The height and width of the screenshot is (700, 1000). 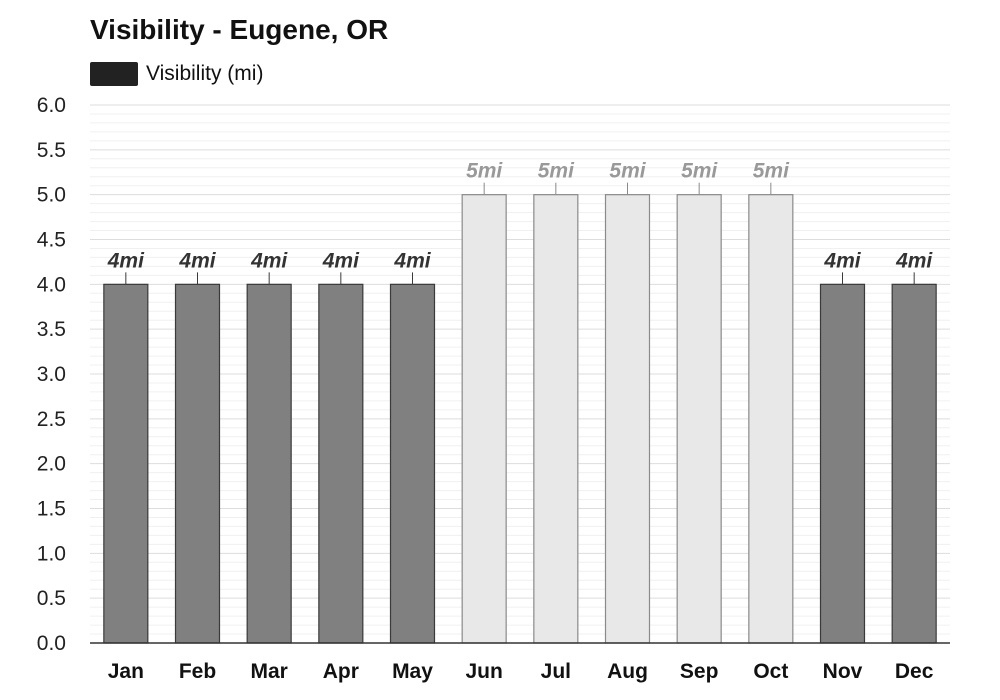 I want to click on bar-nov, so click(x=842, y=463).